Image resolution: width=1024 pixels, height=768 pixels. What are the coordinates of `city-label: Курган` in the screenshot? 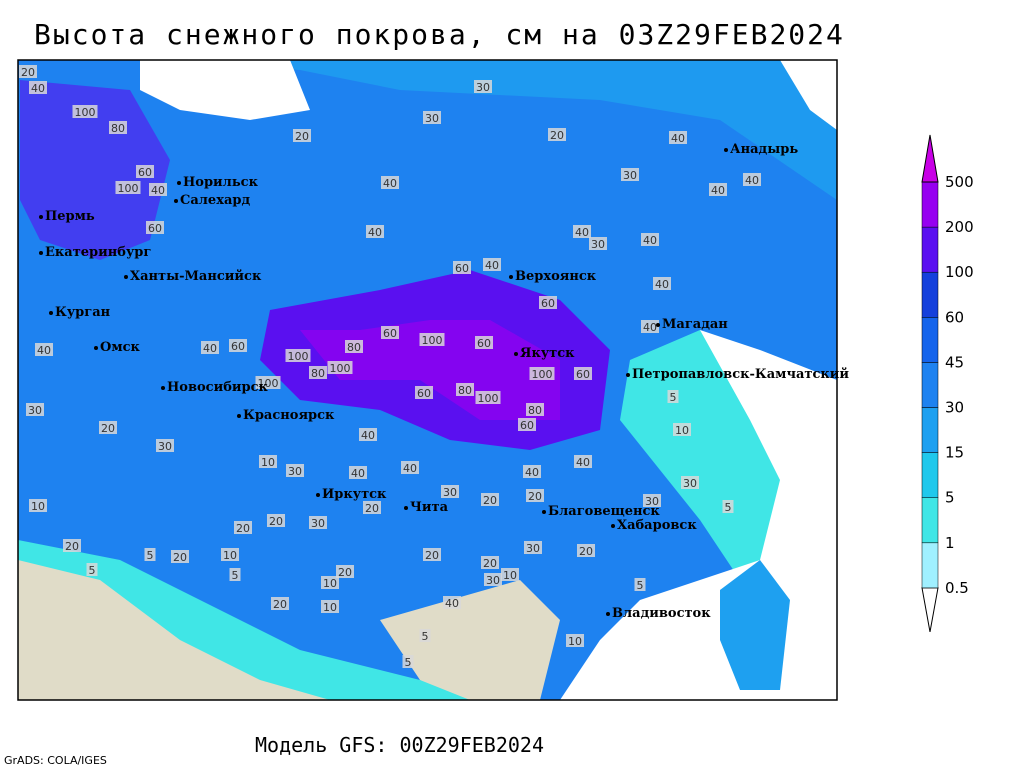 It's located at (83, 312).